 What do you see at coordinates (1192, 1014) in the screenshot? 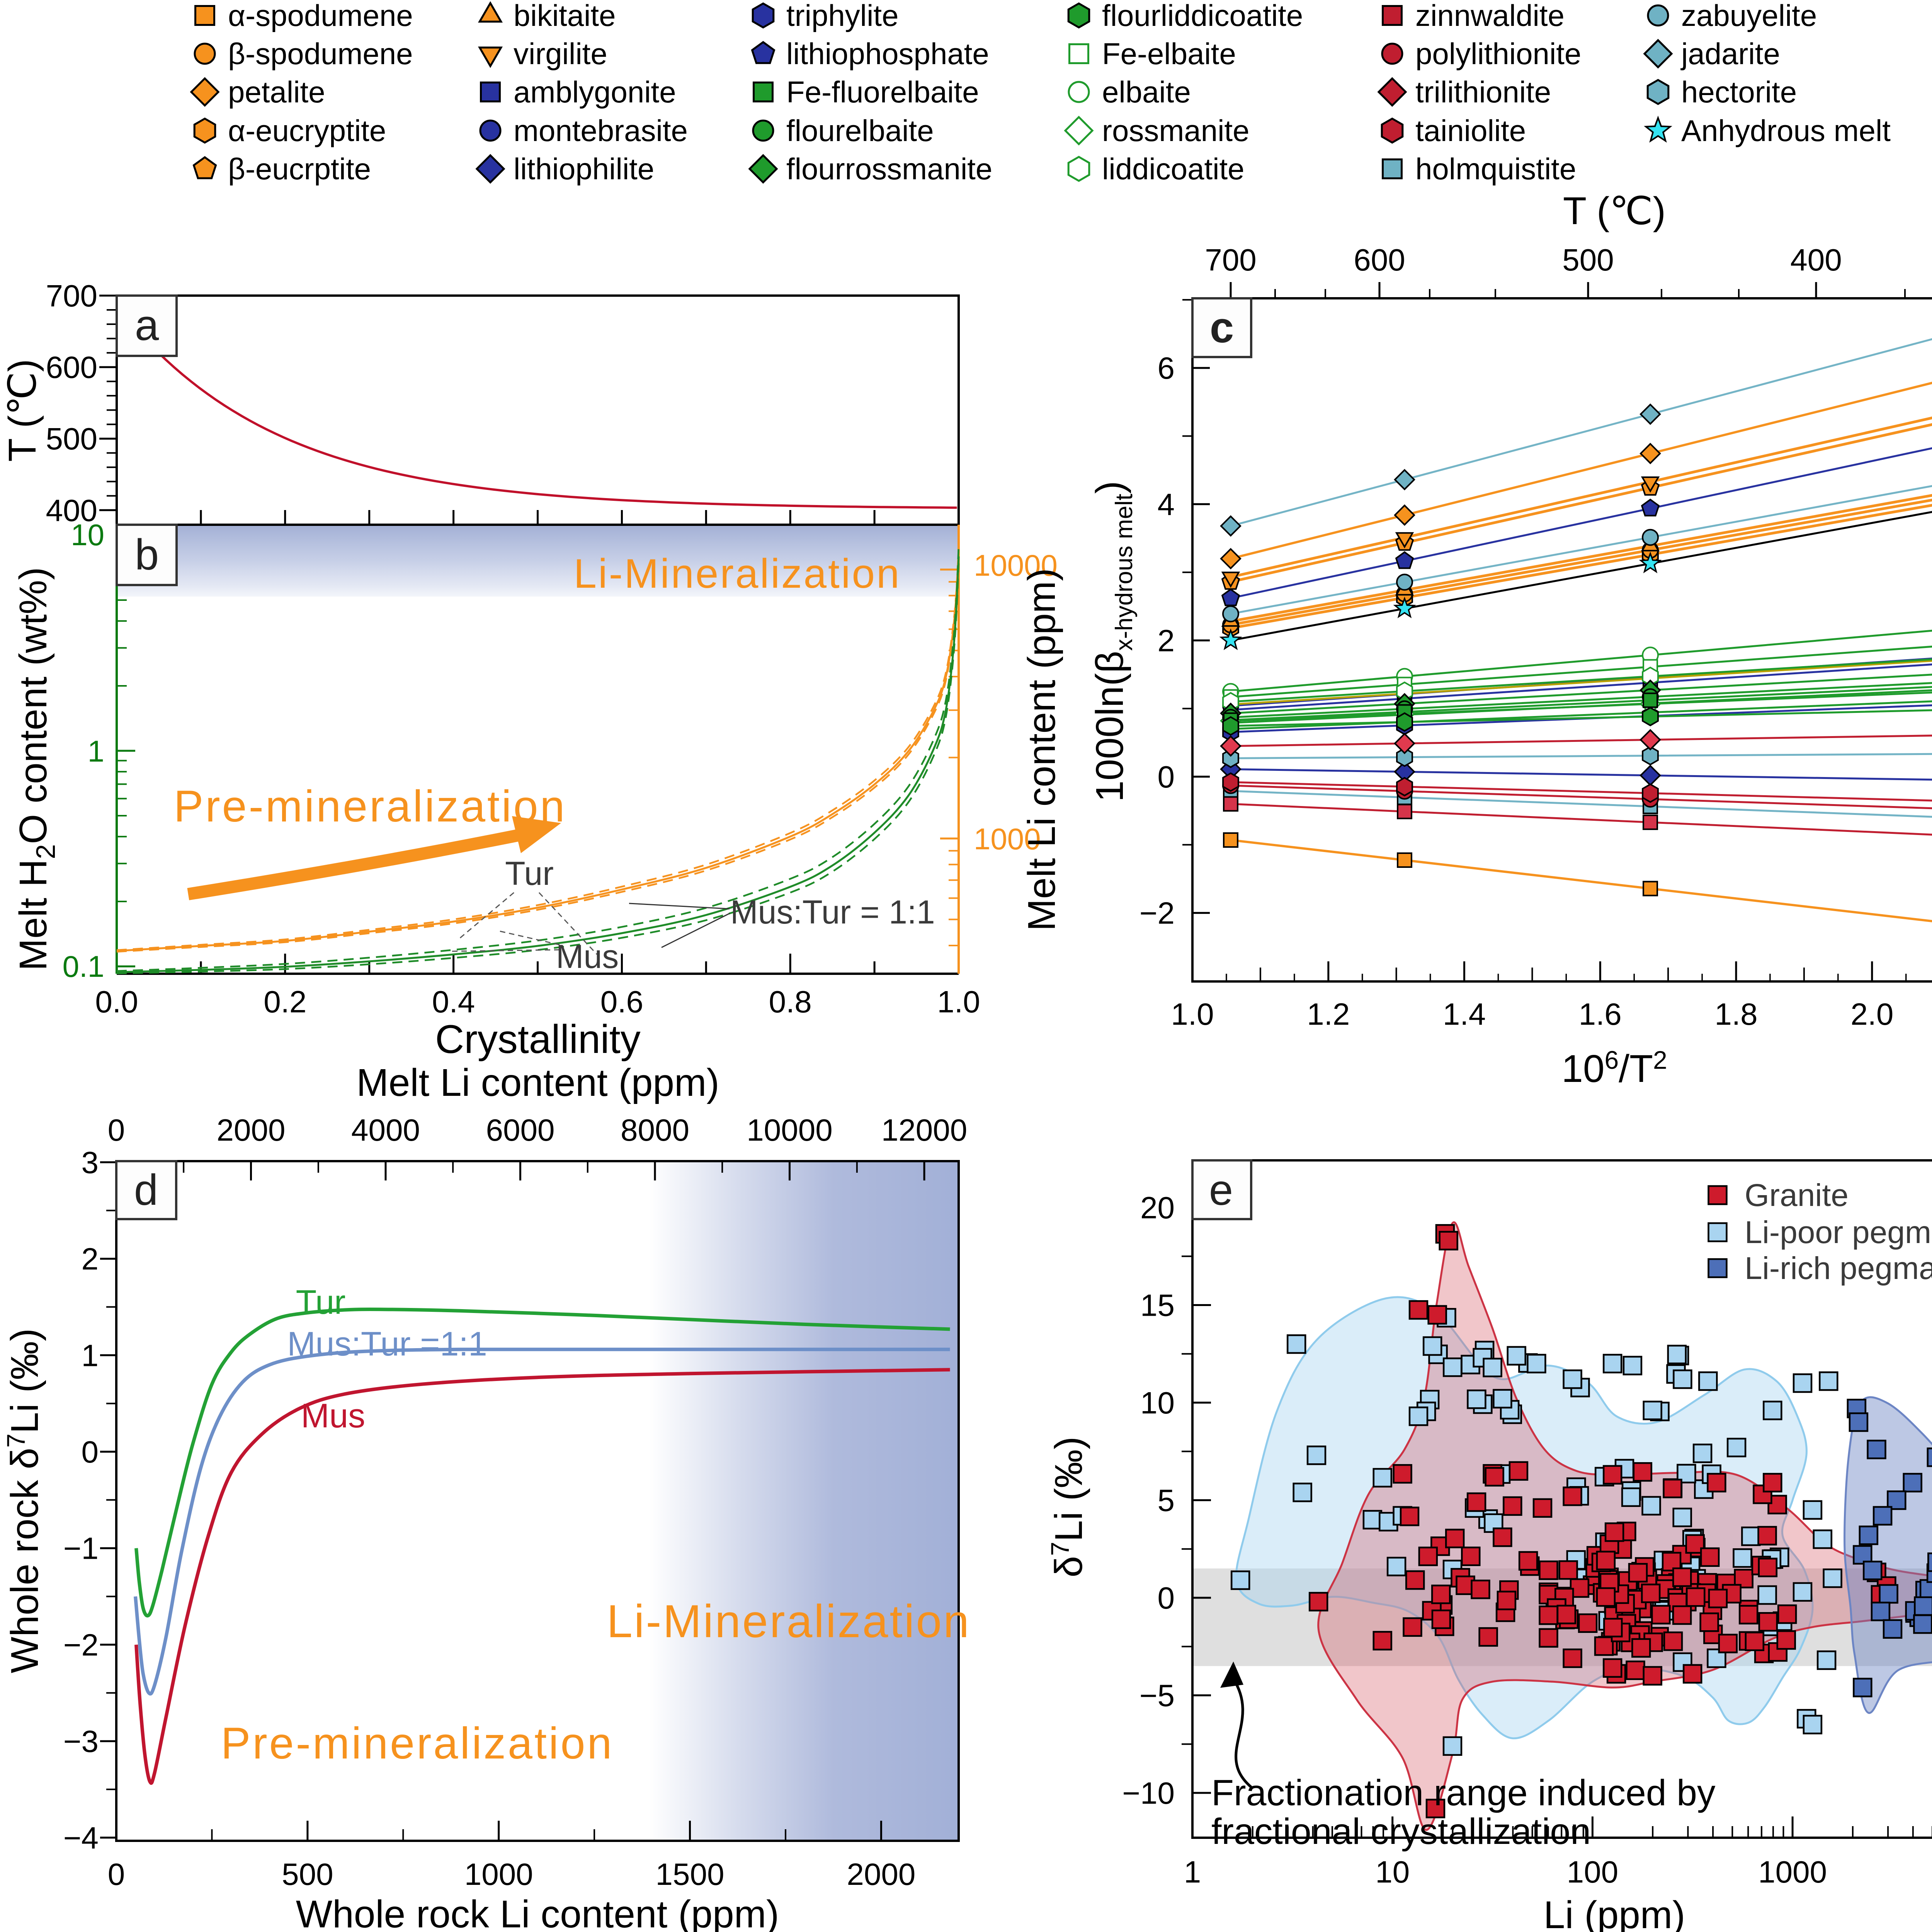
I see `svg-text: 1.0` at bounding box center [1192, 1014].